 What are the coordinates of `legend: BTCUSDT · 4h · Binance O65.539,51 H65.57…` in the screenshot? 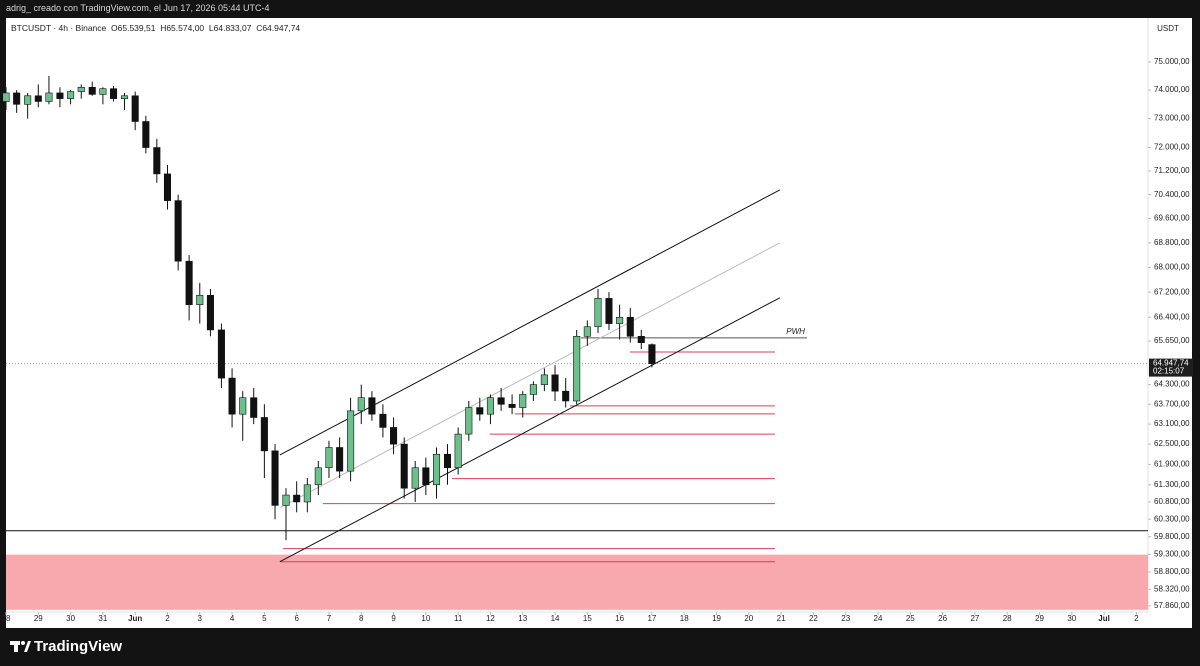 It's located at (155, 28).